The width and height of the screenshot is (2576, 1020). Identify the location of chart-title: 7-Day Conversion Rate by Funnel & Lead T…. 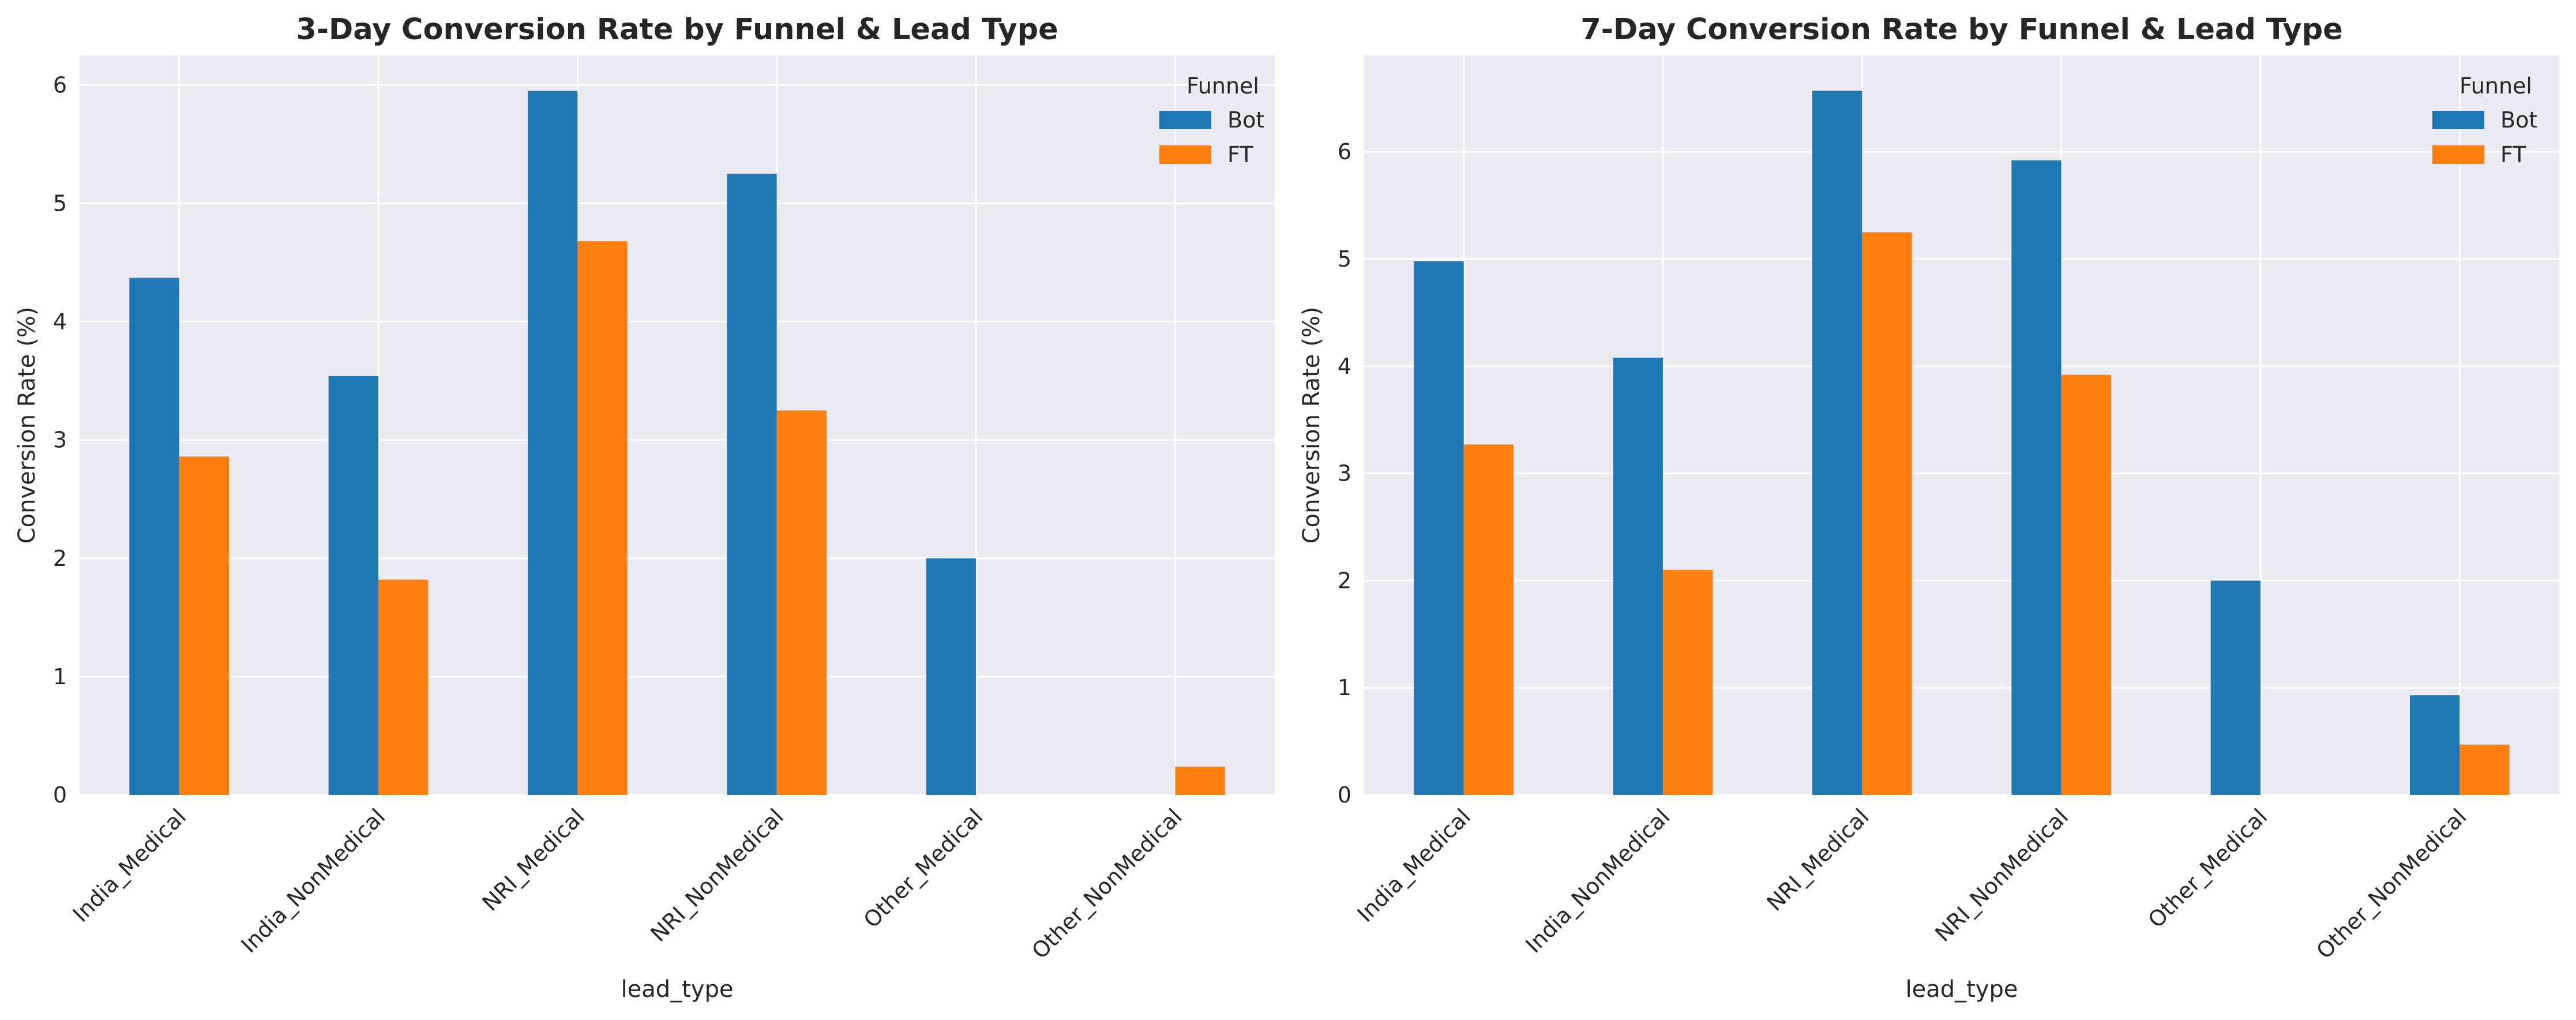
(1961, 30).